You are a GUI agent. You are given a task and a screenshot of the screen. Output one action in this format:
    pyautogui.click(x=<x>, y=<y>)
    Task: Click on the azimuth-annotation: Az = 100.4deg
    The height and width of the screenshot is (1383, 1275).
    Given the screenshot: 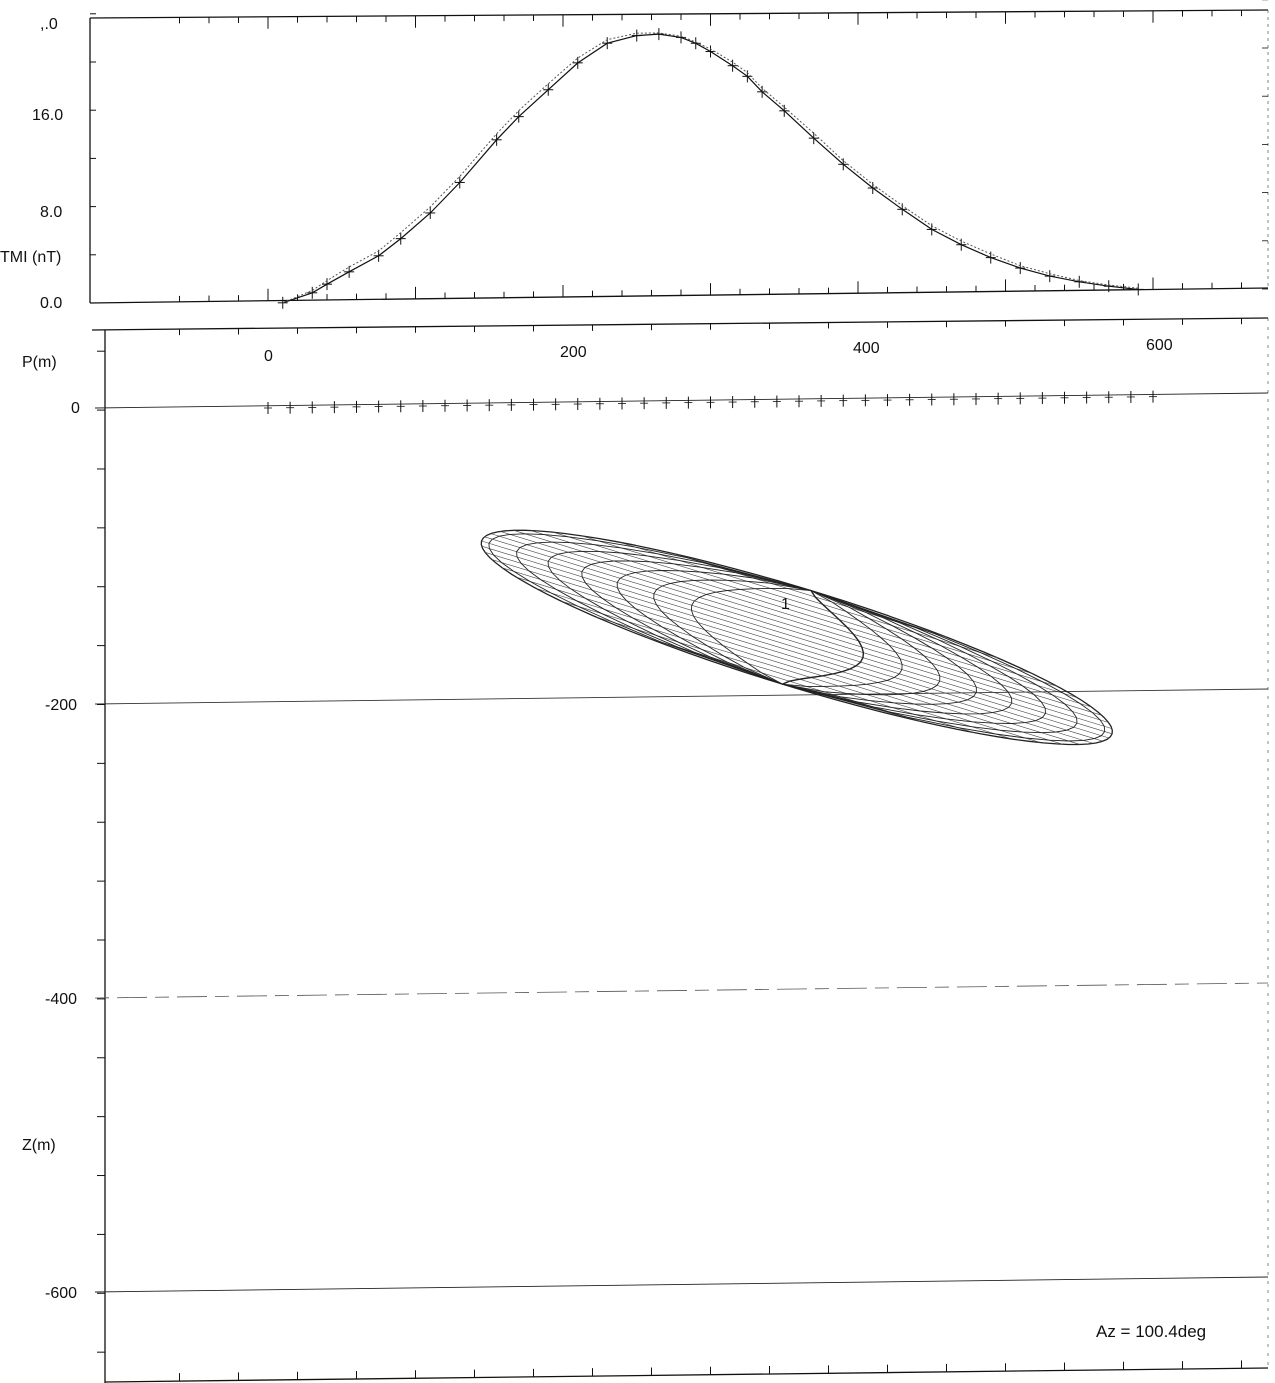 What is the action you would take?
    pyautogui.click(x=1151, y=1331)
    